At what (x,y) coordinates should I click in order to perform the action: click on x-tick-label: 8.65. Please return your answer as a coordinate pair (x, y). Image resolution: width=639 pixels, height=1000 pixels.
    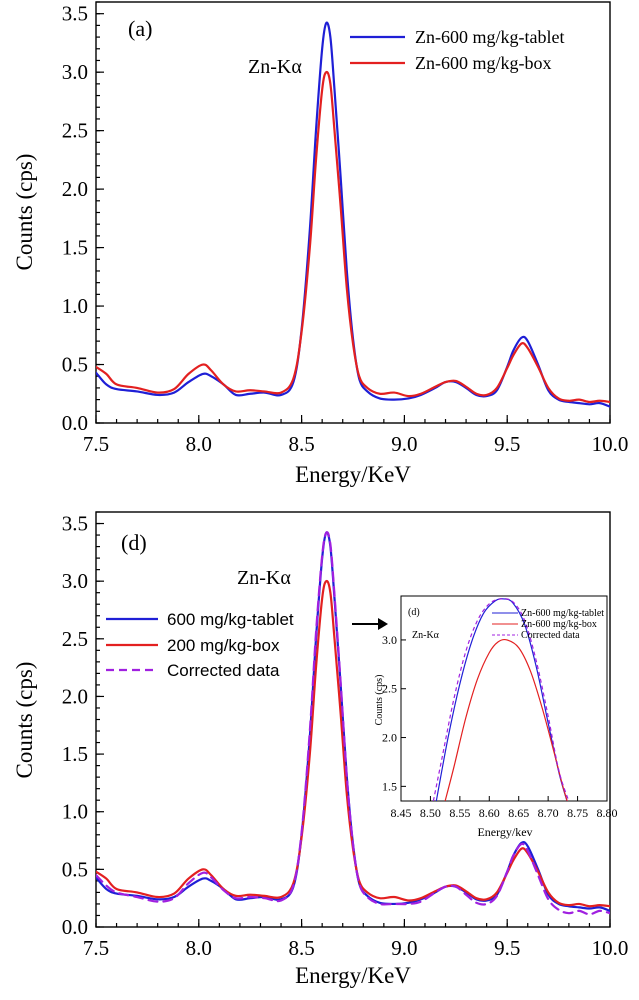
    Looking at the image, I should click on (518, 813).